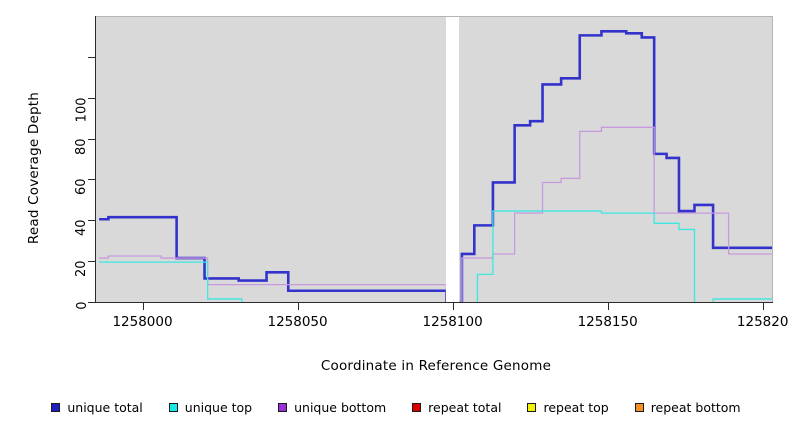  I want to click on legend-swatch-repeat-bottom, so click(639, 407).